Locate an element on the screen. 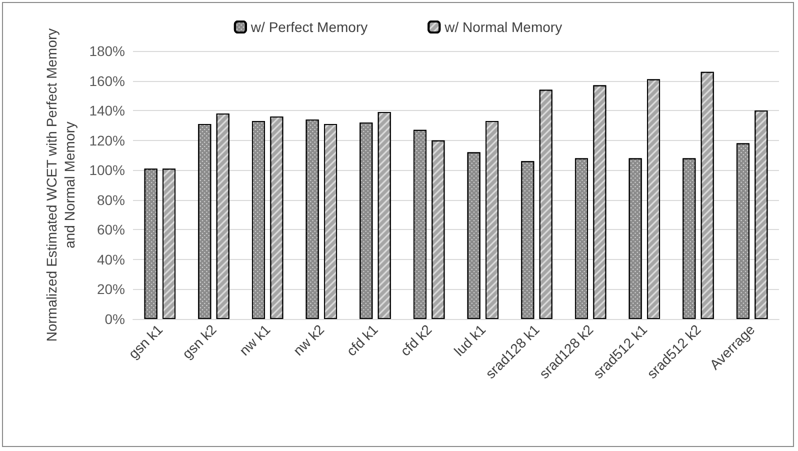  y-tick-label: 0% is located at coordinates (114, 319).